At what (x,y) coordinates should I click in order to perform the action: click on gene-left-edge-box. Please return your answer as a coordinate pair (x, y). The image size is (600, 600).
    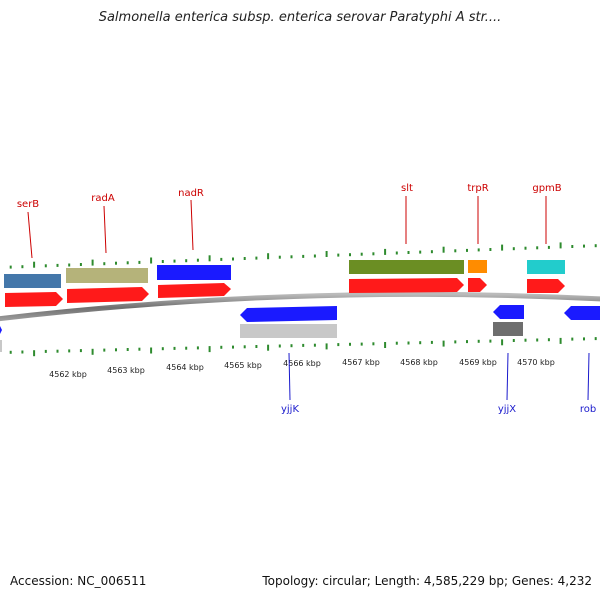
    Looking at the image, I should click on (1, 346).